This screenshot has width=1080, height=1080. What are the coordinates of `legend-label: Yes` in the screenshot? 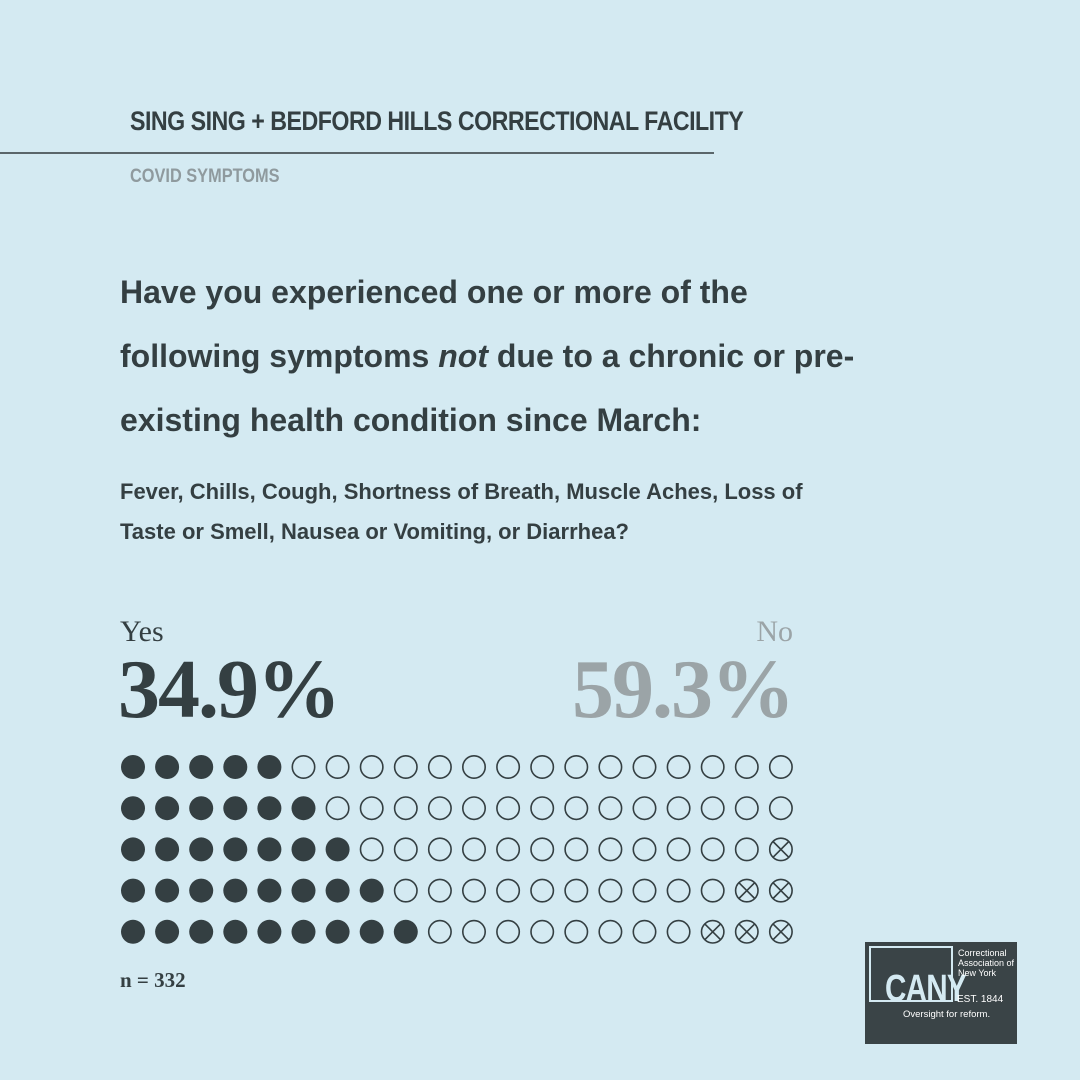 It's located at (142, 631).